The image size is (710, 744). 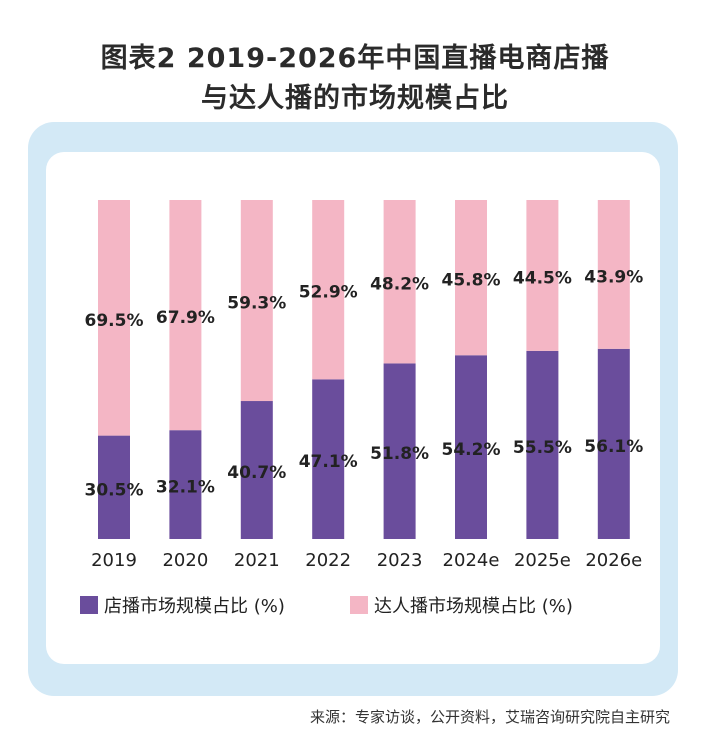 I want to click on x-tick-2020: 2020, so click(x=185, y=560).